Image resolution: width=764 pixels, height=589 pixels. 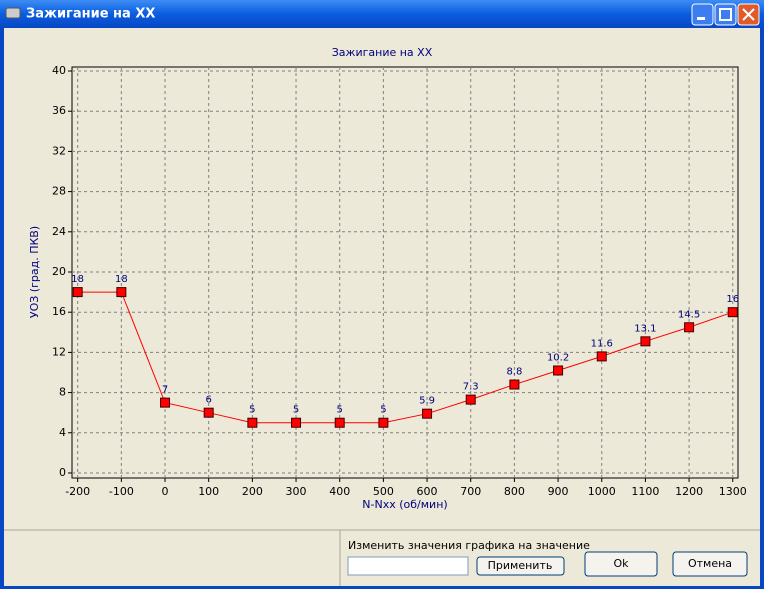 What do you see at coordinates (165, 491) in the screenshot?
I see `x-tick-label: 0` at bounding box center [165, 491].